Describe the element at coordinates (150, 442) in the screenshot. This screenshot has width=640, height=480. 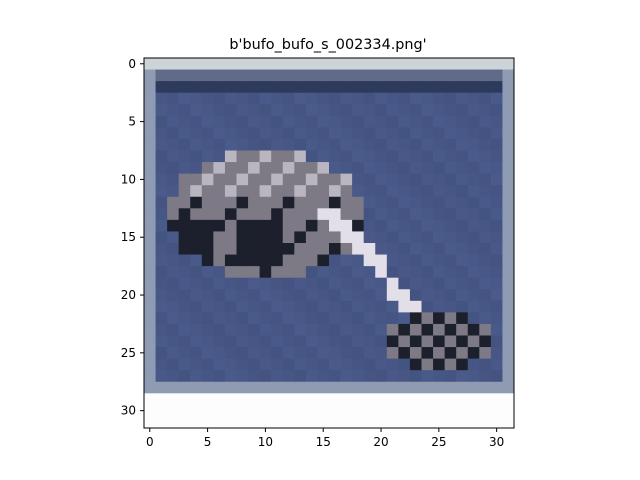
I see `x-tick-label: 0` at that location.